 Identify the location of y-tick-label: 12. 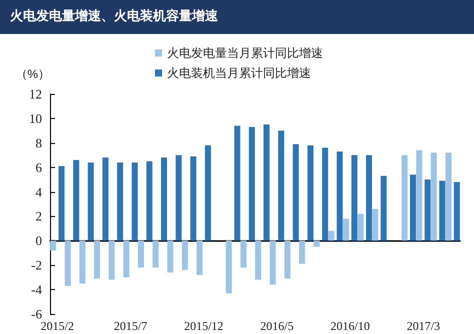
(35, 94).